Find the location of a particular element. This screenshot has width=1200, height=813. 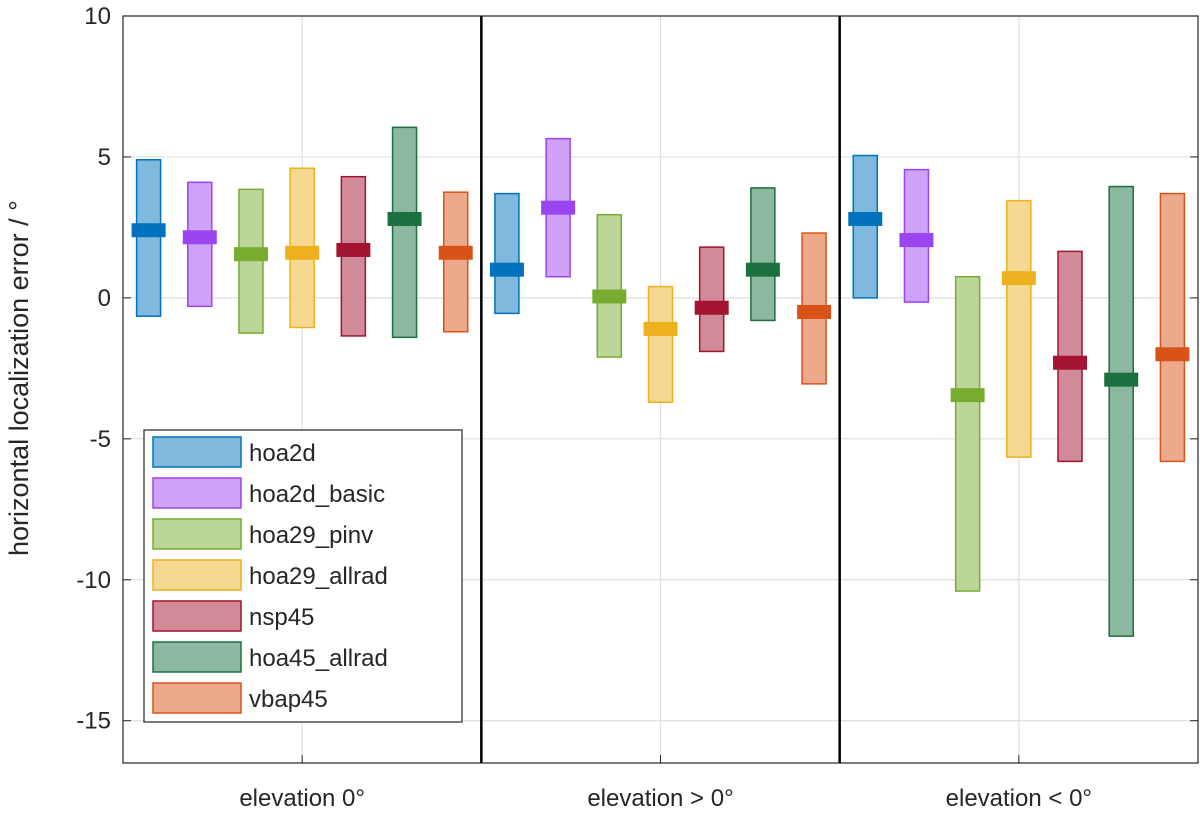

legend-swatch-hoa45_allrad is located at coordinates (197, 657).